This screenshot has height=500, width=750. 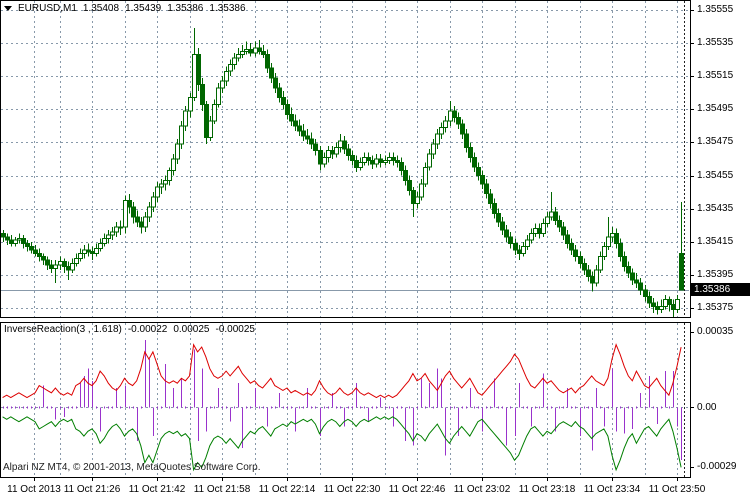 I want to click on ohlc-open: 1.35408, so click(x=101, y=8).